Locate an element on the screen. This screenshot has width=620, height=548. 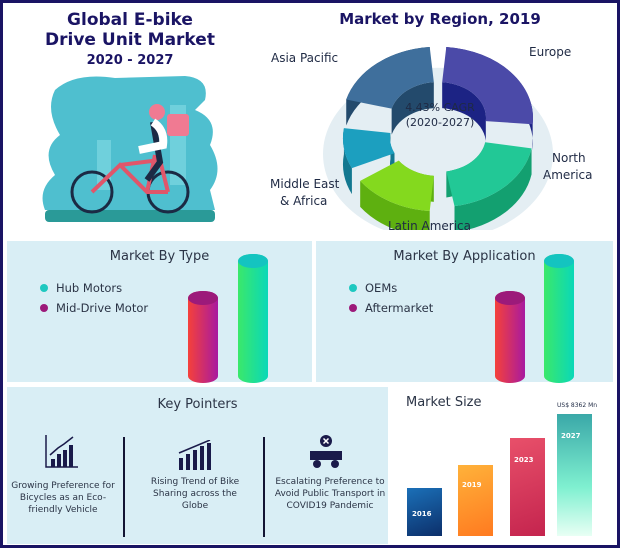
bar-2023: 2023 is located at coordinates (527, 487).